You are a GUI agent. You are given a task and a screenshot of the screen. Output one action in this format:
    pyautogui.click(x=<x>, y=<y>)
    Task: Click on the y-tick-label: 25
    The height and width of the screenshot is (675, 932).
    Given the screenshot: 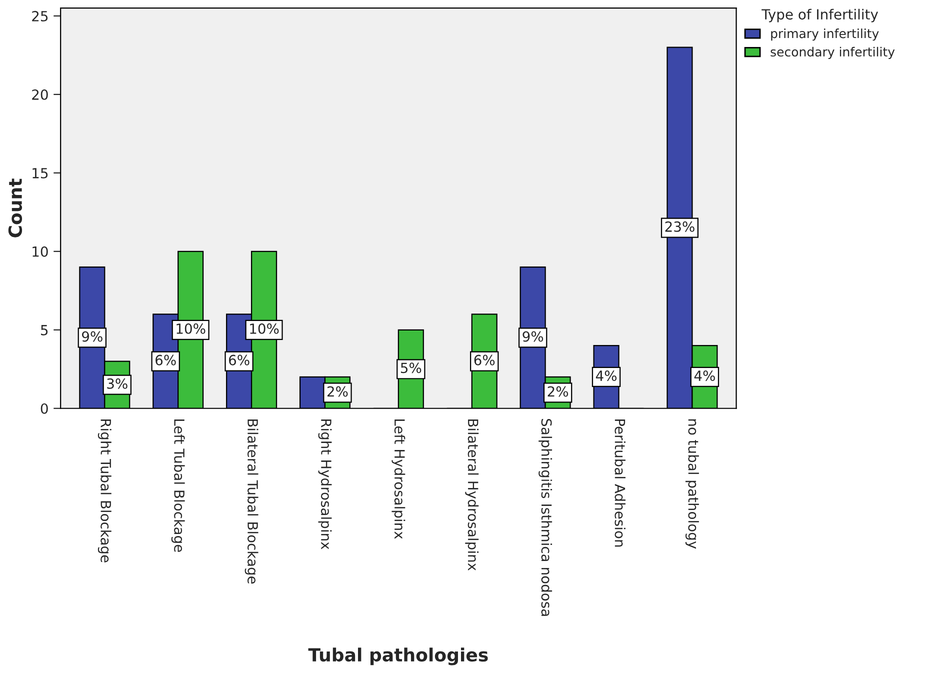 What is the action you would take?
    pyautogui.click(x=40, y=16)
    